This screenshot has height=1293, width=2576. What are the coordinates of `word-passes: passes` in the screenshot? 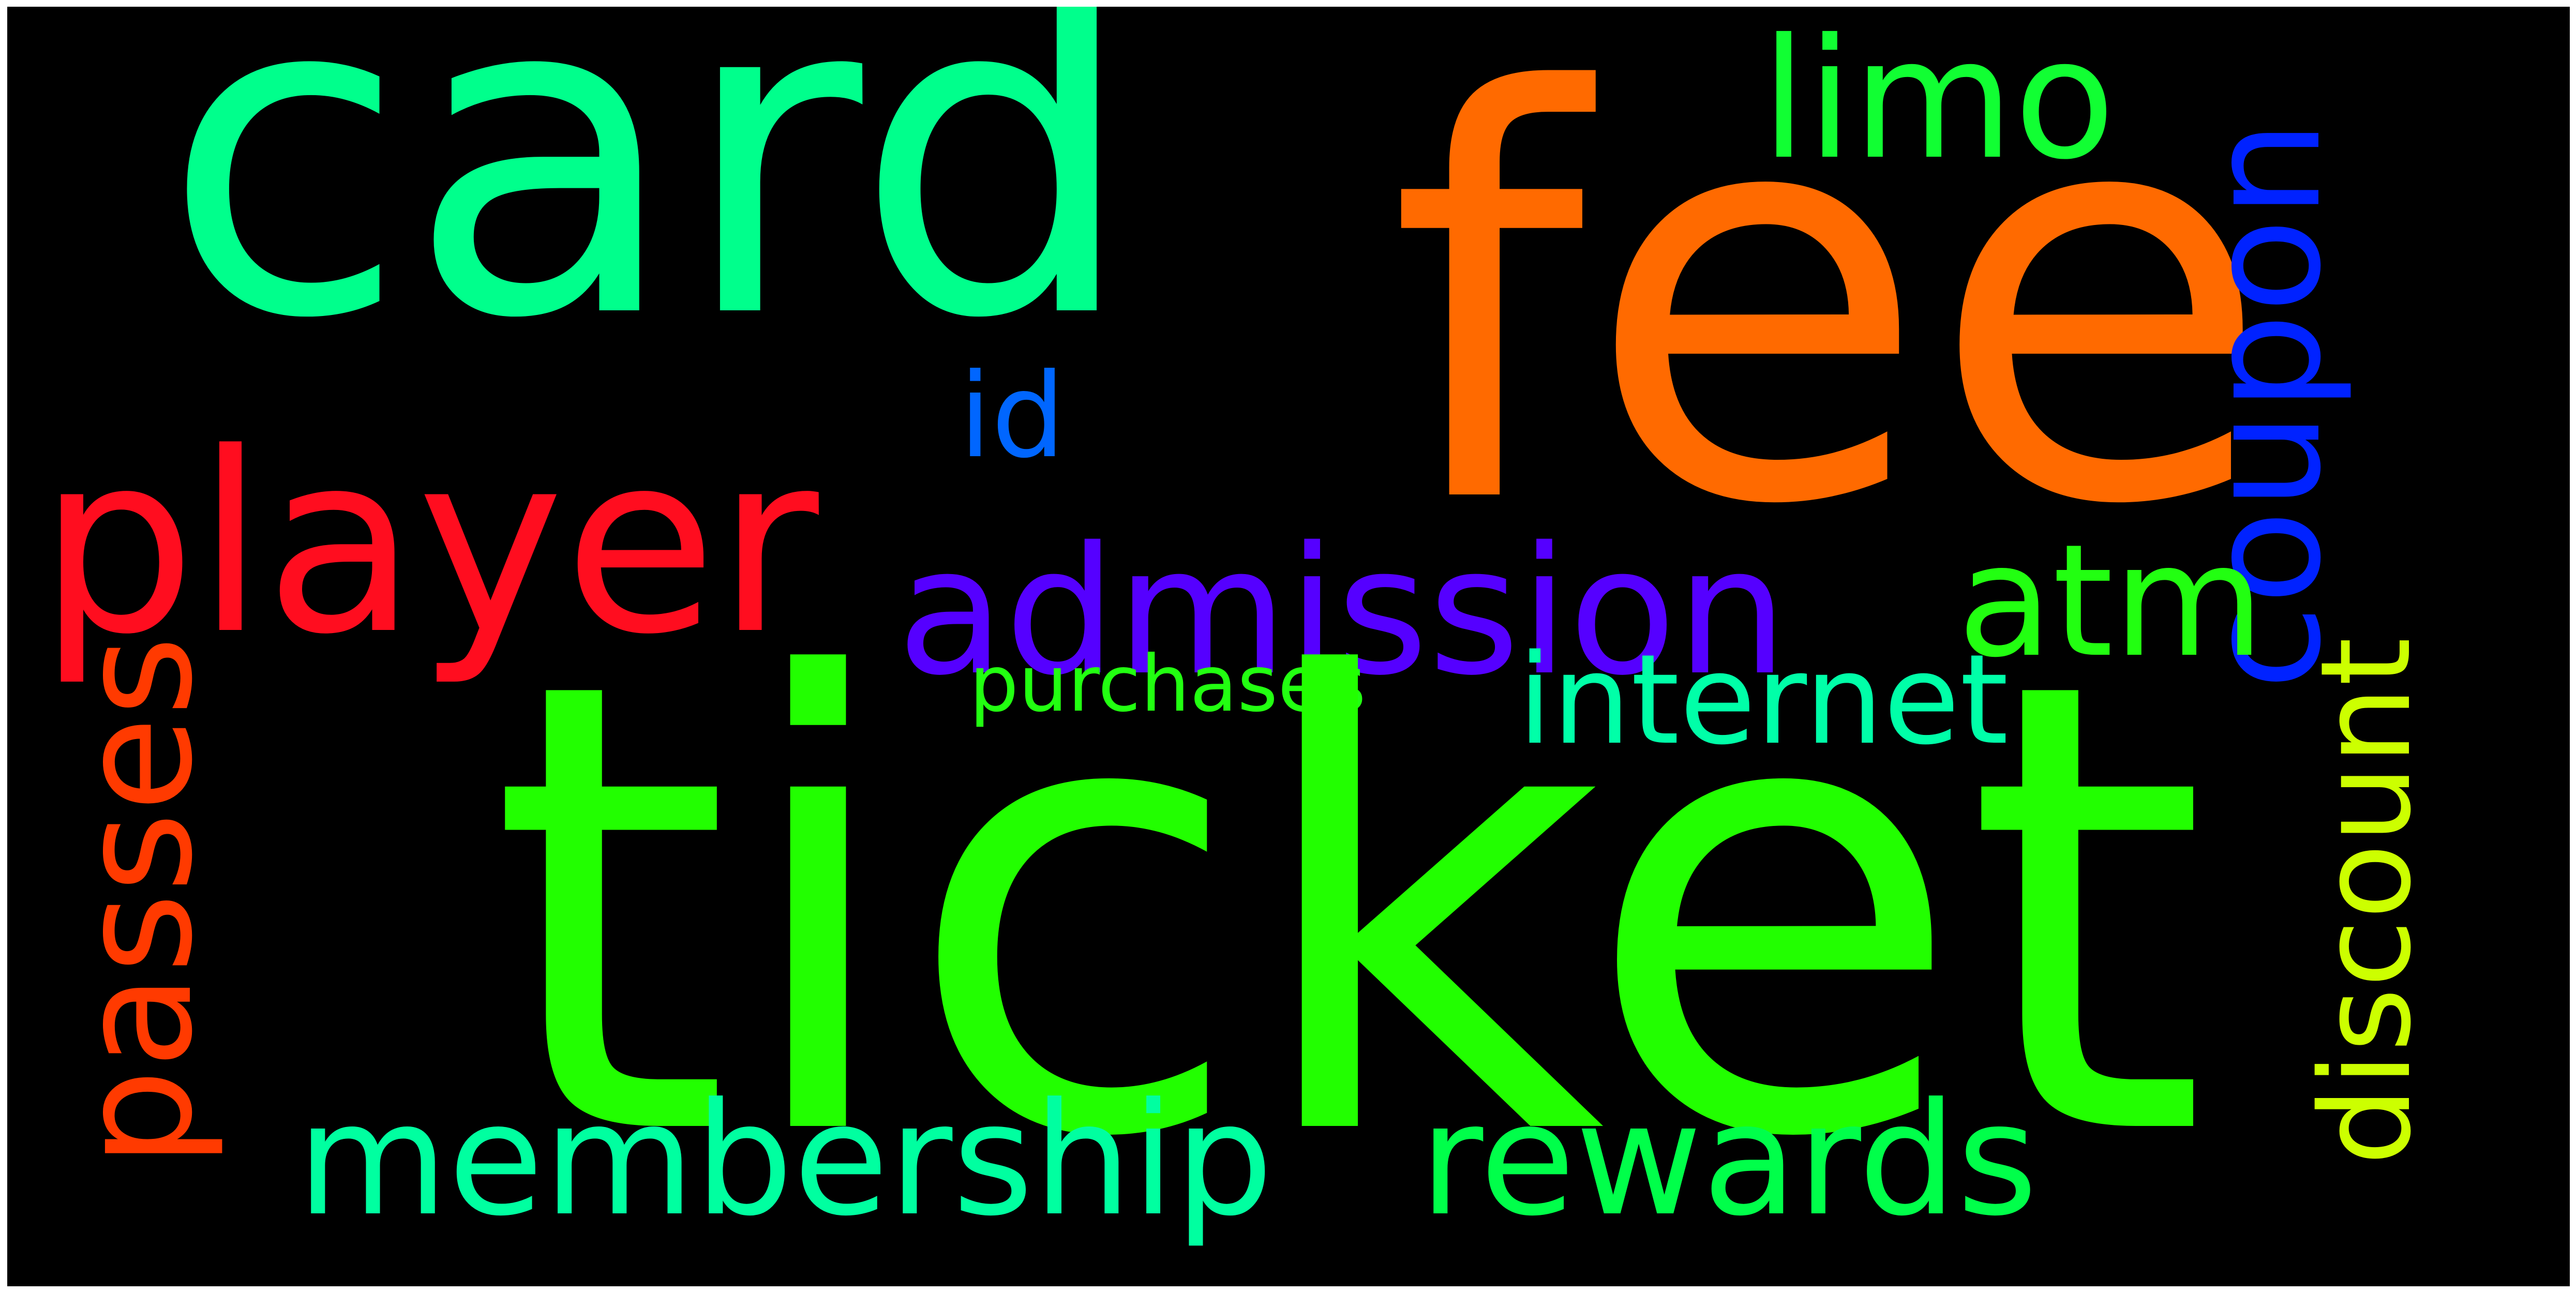 It's located at (136, 901).